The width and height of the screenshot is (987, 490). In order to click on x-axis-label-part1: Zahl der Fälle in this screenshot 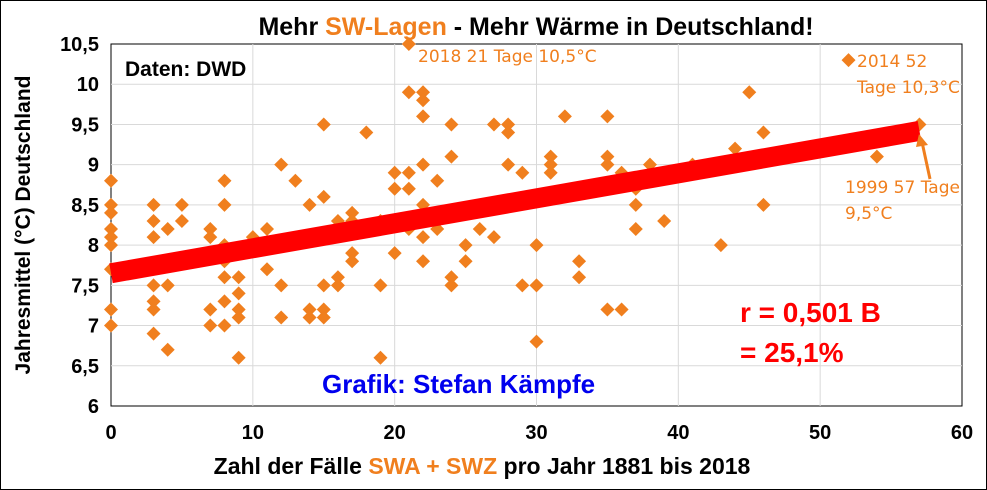, I will do `click(291, 466)`.